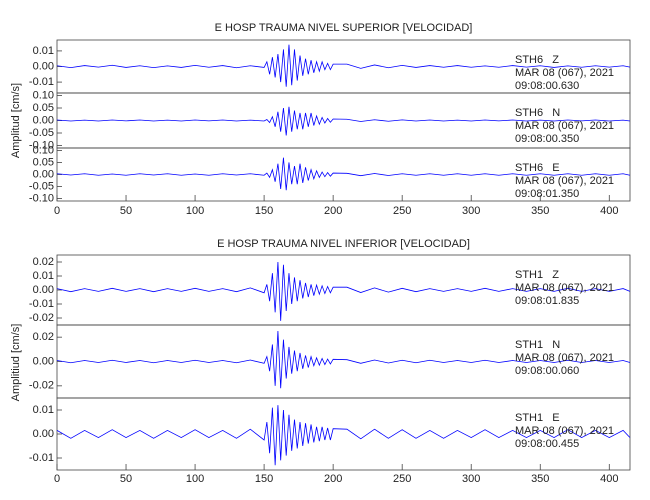 The height and width of the screenshot is (500, 650). Describe the element at coordinates (343, 244) in the screenshot. I see `chart-title: E HOSP TRAUMA NIVEL INFERIOR [VELOCIDAD]` at that location.